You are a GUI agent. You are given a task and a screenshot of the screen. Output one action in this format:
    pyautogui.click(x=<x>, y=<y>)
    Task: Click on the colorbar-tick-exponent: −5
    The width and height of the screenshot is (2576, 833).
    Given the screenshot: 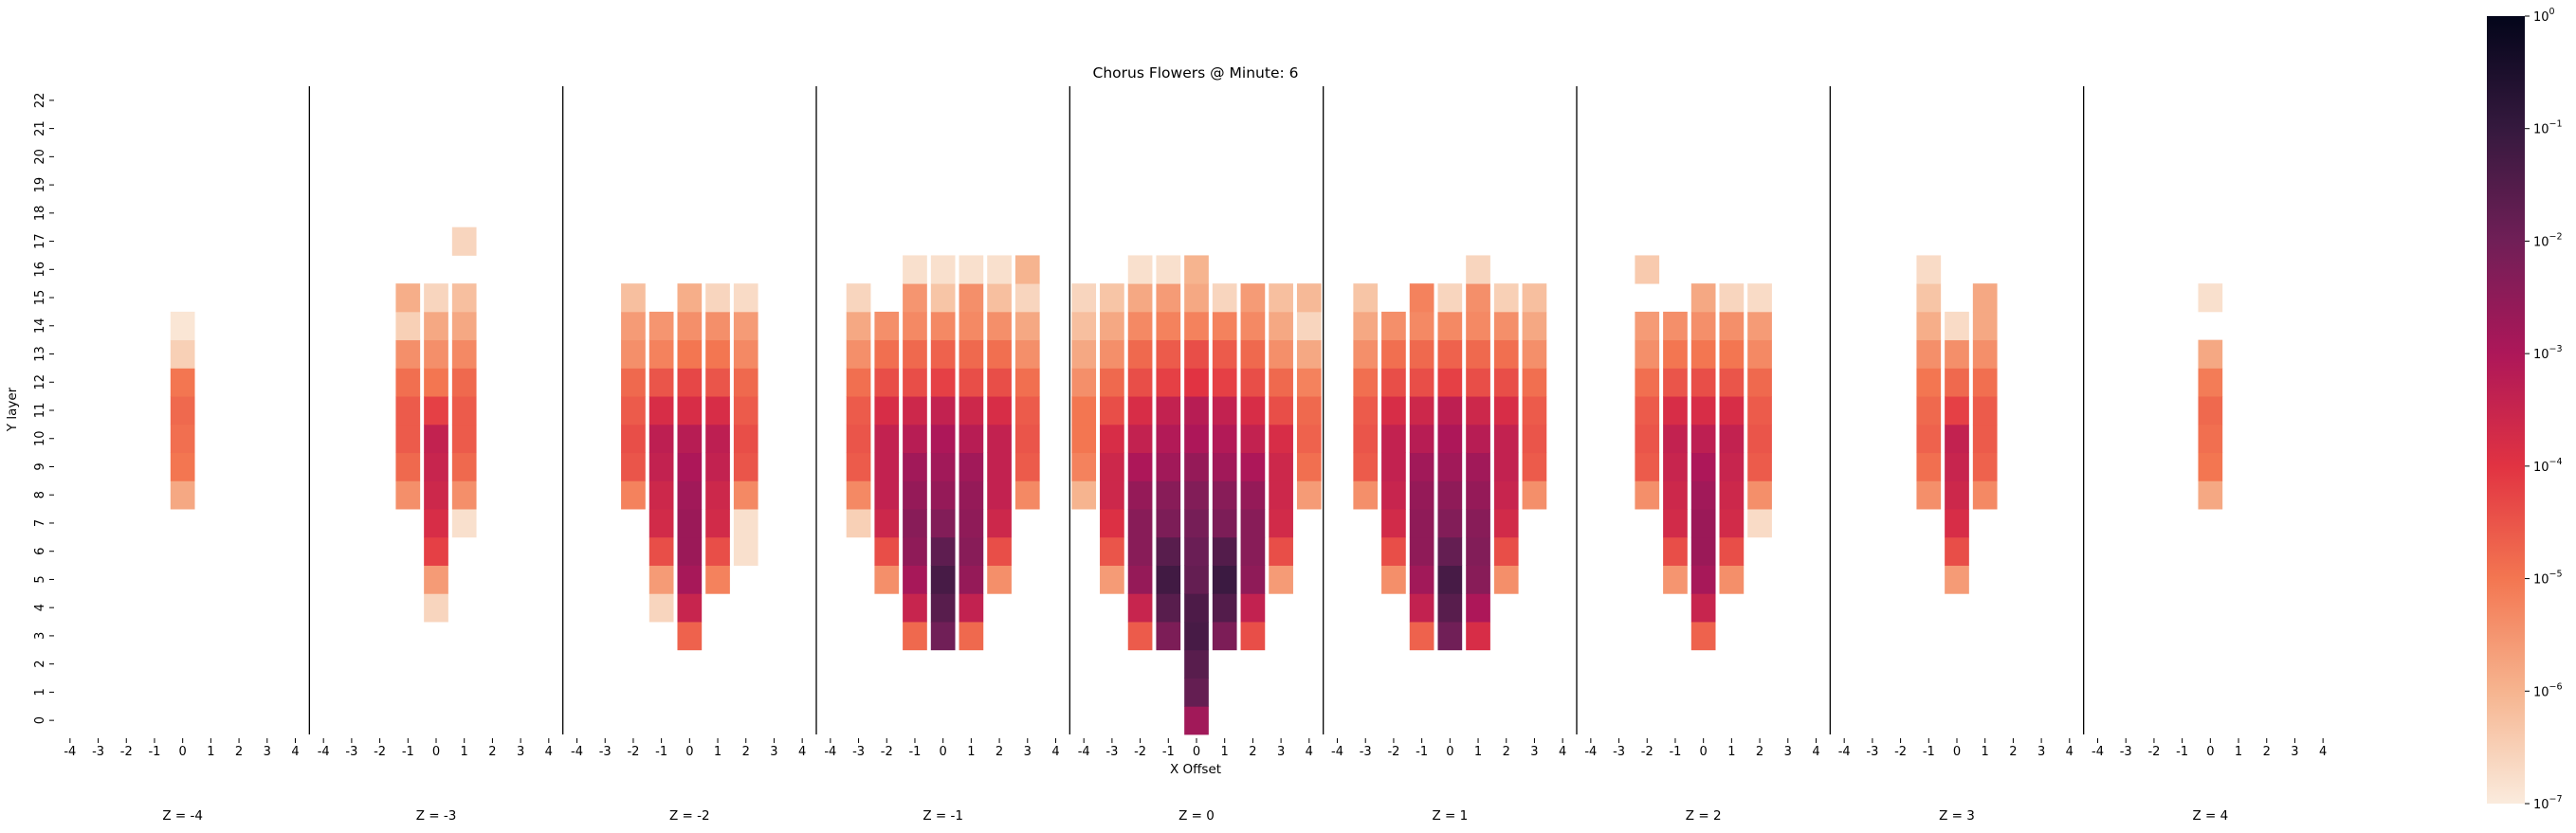 What is the action you would take?
    pyautogui.click(x=2556, y=575)
    